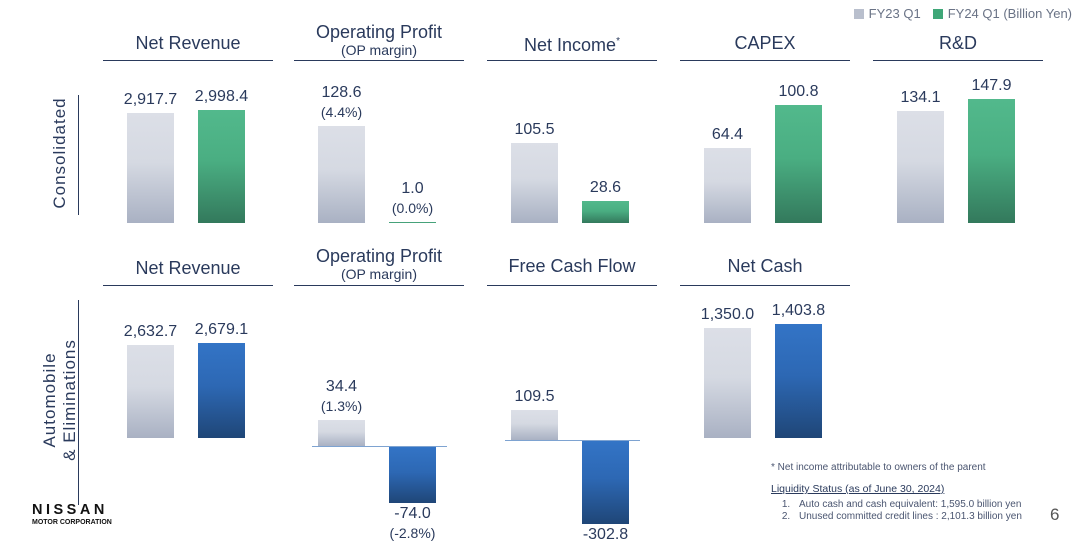 This screenshot has height=542, width=1080. Describe the element at coordinates (412, 188) in the screenshot. I see `value-label: 1.0` at that location.